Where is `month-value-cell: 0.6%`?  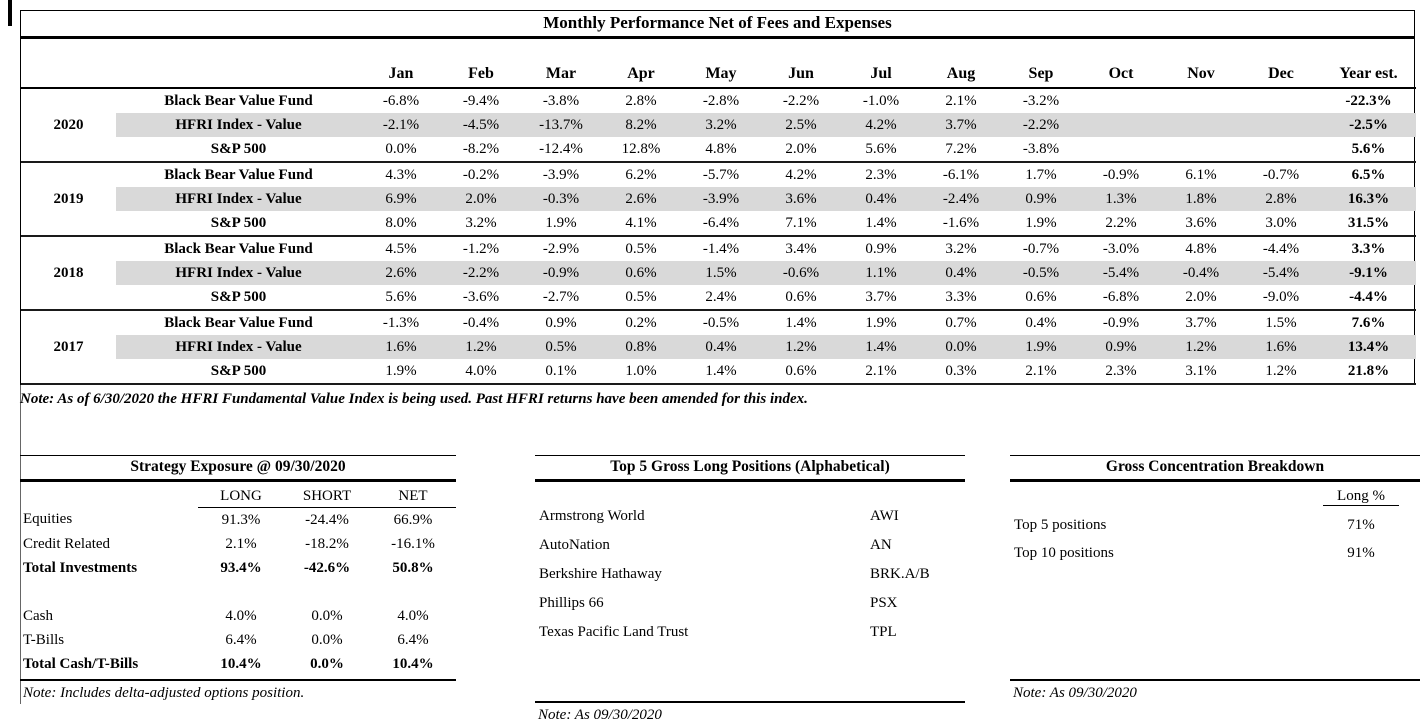
month-value-cell: 0.6% is located at coordinates (641, 273).